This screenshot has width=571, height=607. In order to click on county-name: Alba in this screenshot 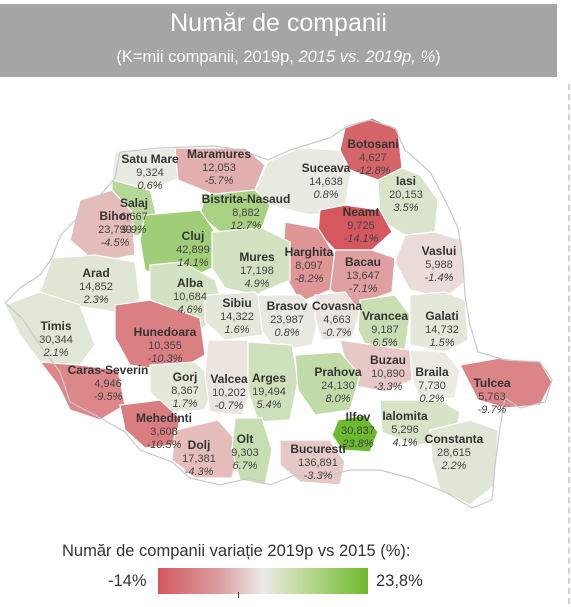, I will do `click(190, 283)`.